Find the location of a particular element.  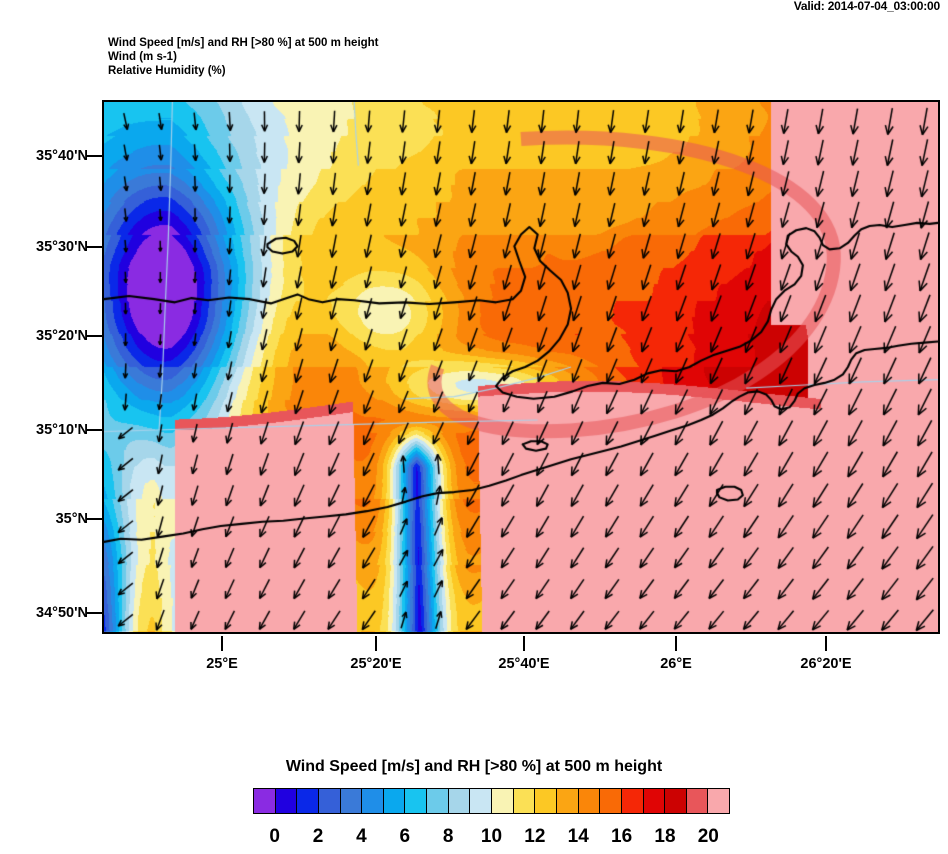

y-axis-tick-label: 35°30'N is located at coordinates (62, 247).